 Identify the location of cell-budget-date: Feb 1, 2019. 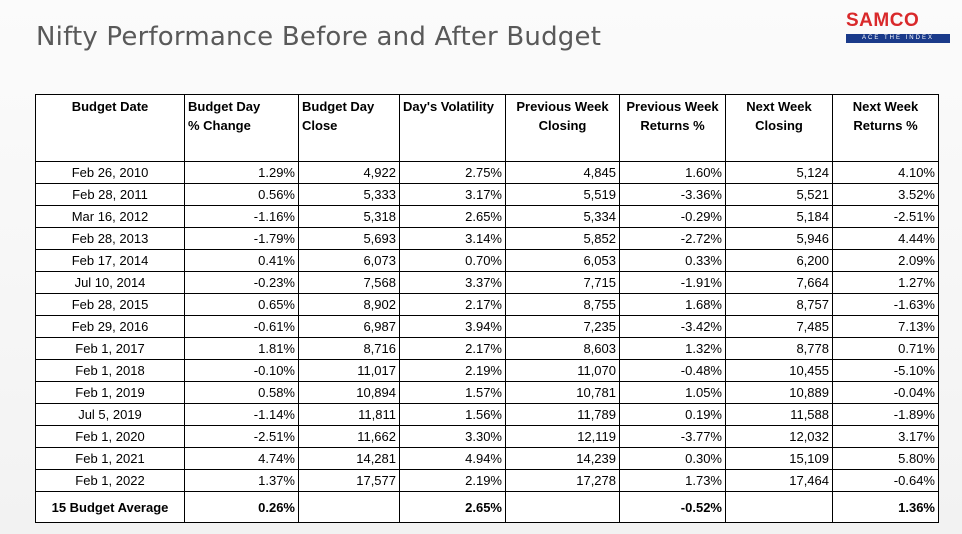
(110, 392).